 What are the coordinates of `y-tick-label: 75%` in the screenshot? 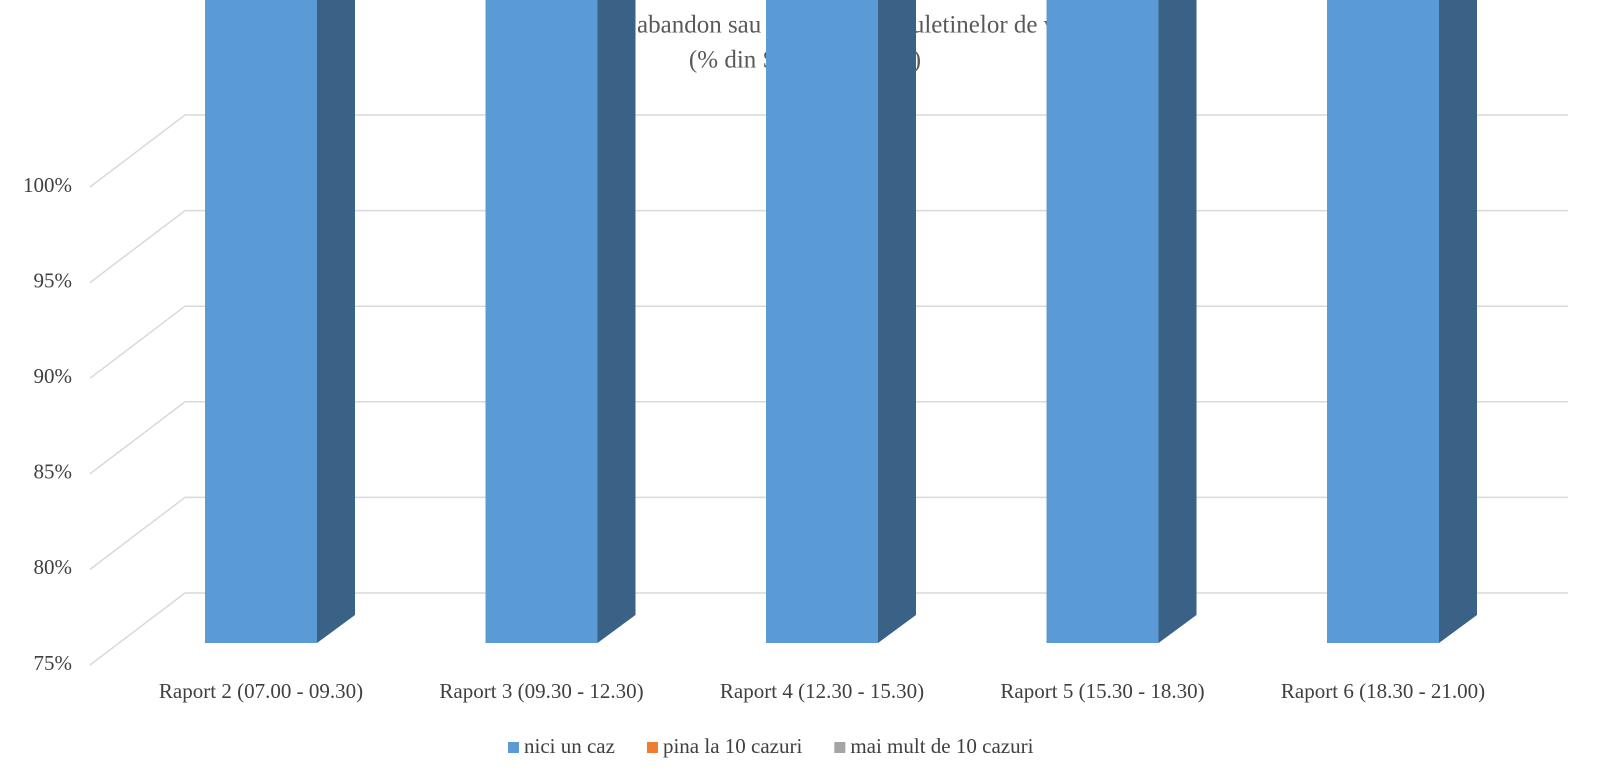 It's located at (53, 663).